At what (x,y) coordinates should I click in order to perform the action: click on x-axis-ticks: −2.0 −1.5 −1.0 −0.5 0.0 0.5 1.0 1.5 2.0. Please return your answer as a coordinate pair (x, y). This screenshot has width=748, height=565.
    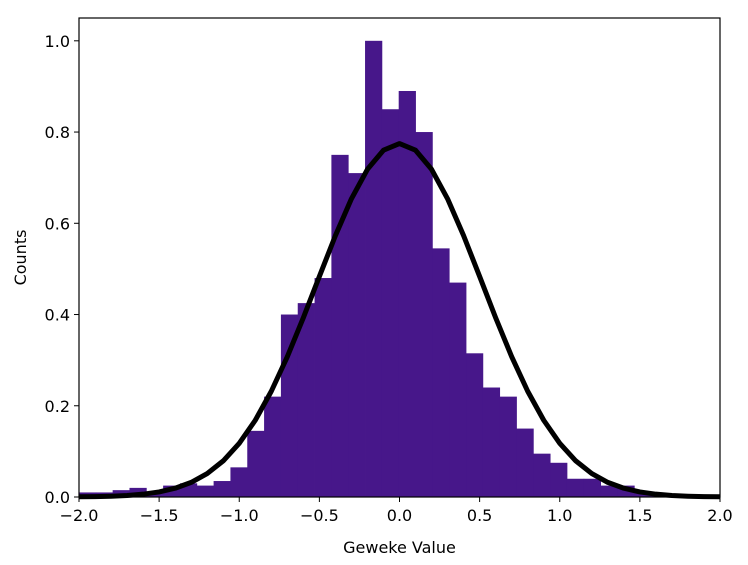
    Looking at the image, I should click on (396, 511).